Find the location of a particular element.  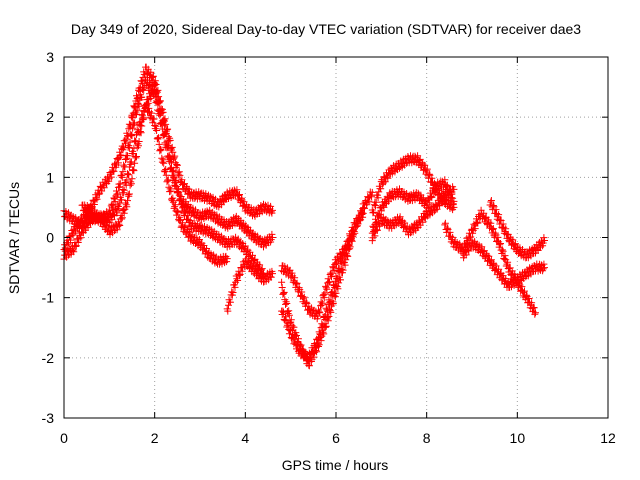

series-13-points is located at coordinates (503, 263).